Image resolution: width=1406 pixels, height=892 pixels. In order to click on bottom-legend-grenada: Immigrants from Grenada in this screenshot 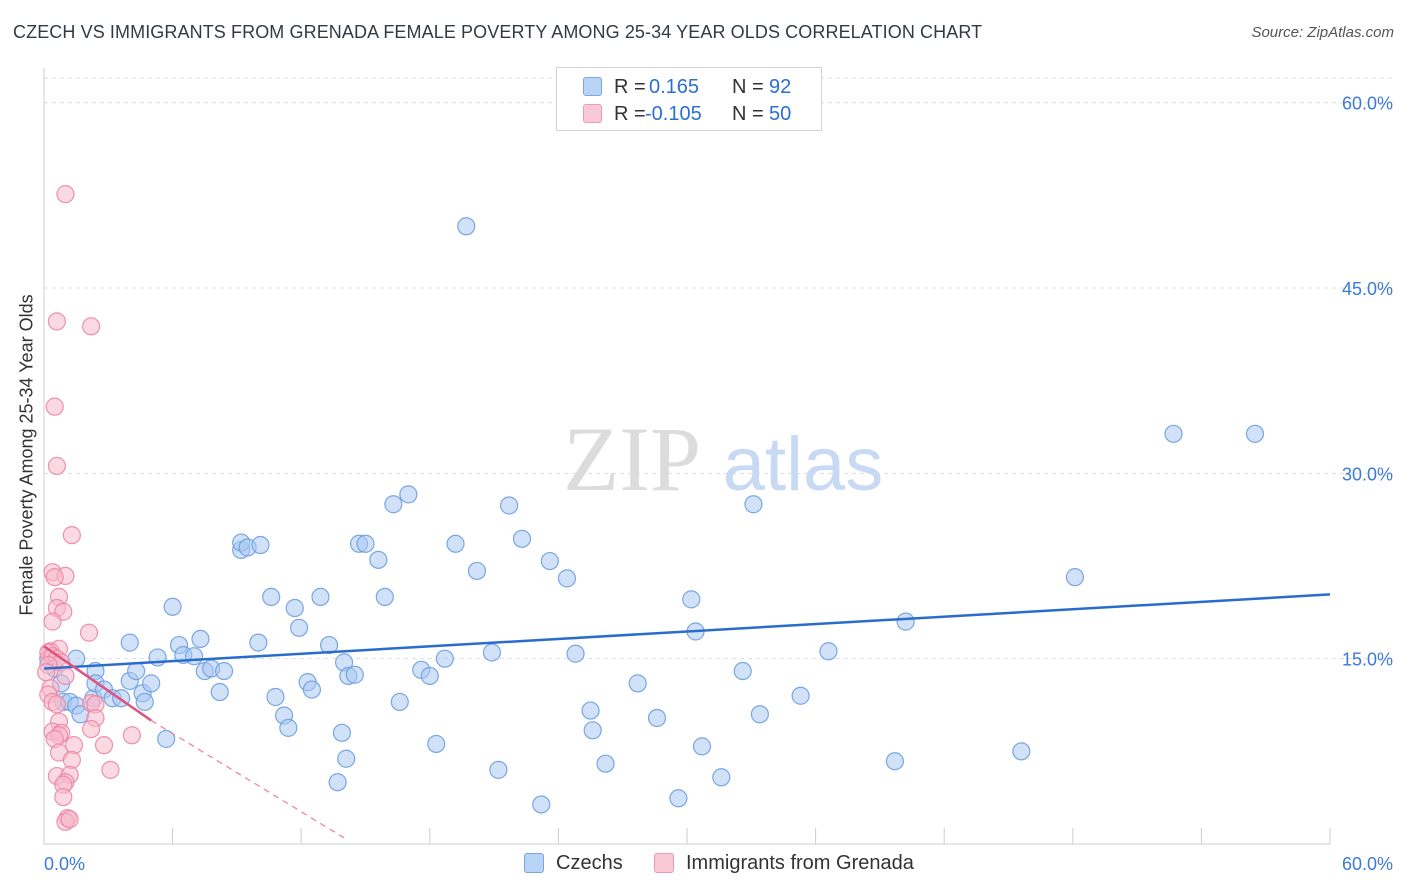, I will do `click(789, 864)`.